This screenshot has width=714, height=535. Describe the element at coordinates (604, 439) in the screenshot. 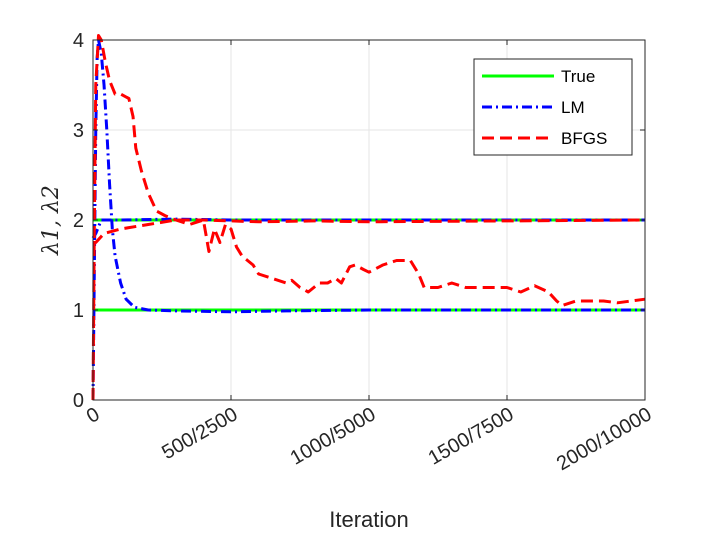

I see `x-tick-label: 2000/10000` at that location.